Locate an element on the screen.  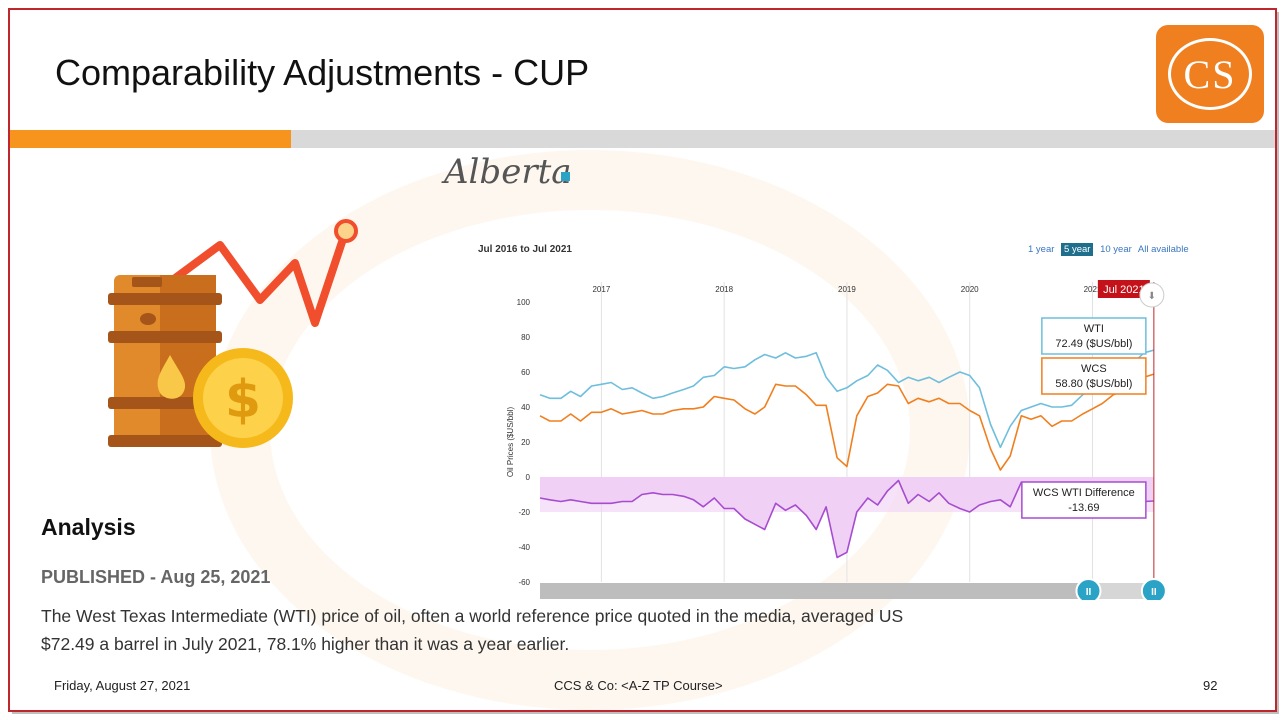
chart-date-range: Jul 2016 to Jul 2021 is located at coordinates (525, 249).